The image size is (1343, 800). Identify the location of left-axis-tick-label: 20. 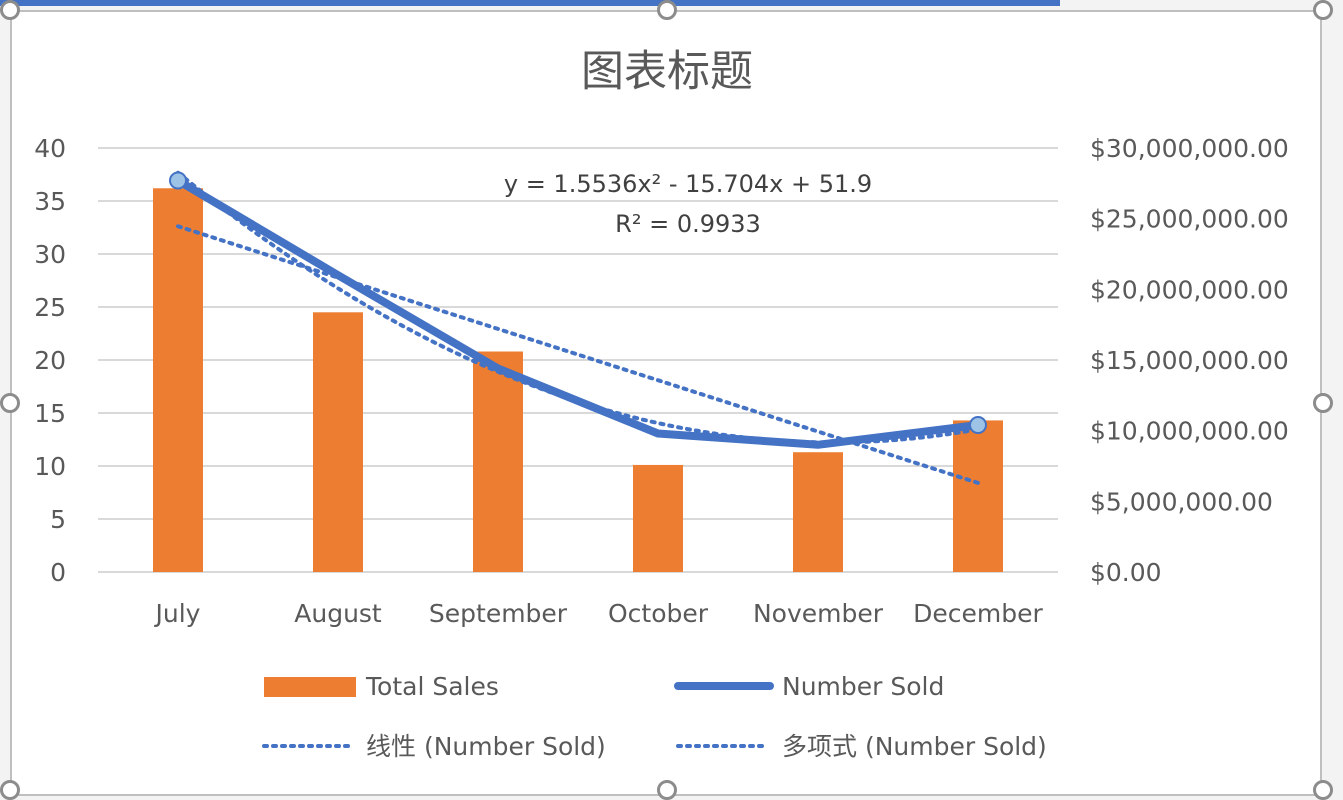
(50, 360).